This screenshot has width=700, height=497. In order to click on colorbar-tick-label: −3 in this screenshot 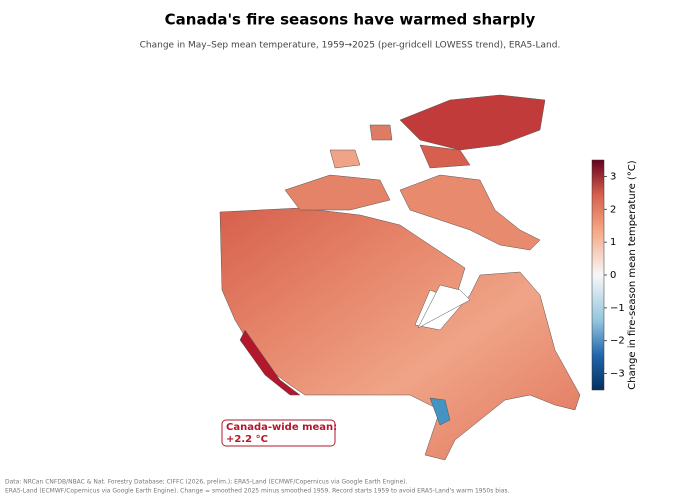, I will do `click(617, 374)`.